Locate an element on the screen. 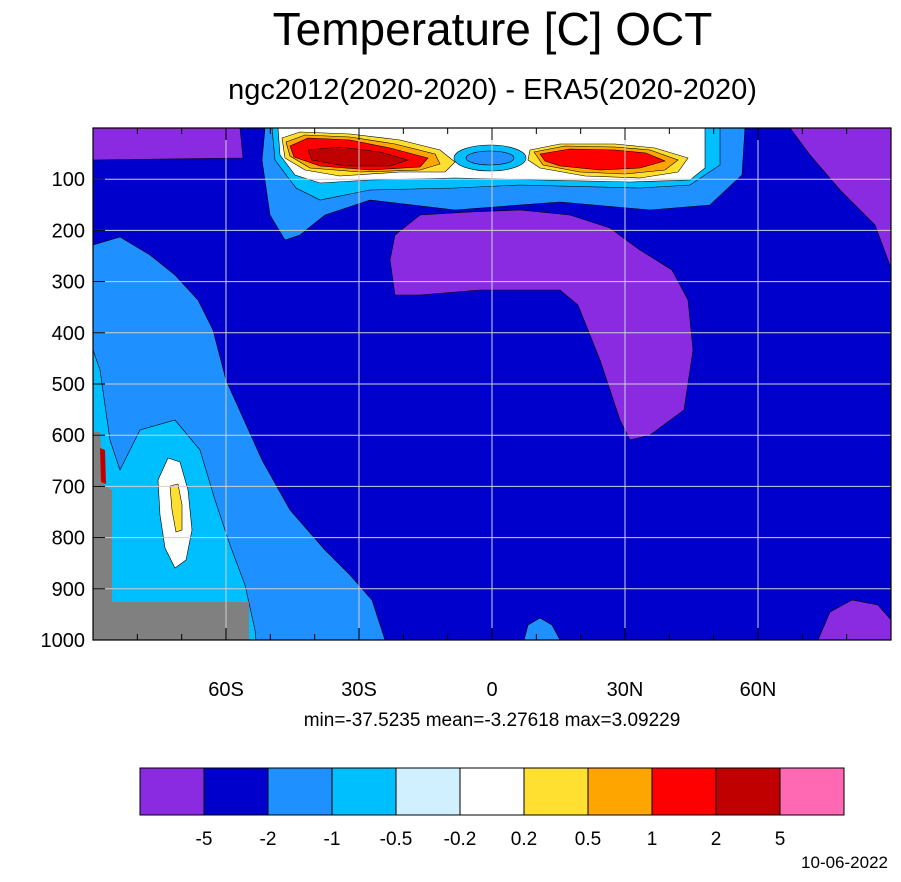 This screenshot has height=882, width=901. contour-region-surface-blue is located at coordinates (542, 628).